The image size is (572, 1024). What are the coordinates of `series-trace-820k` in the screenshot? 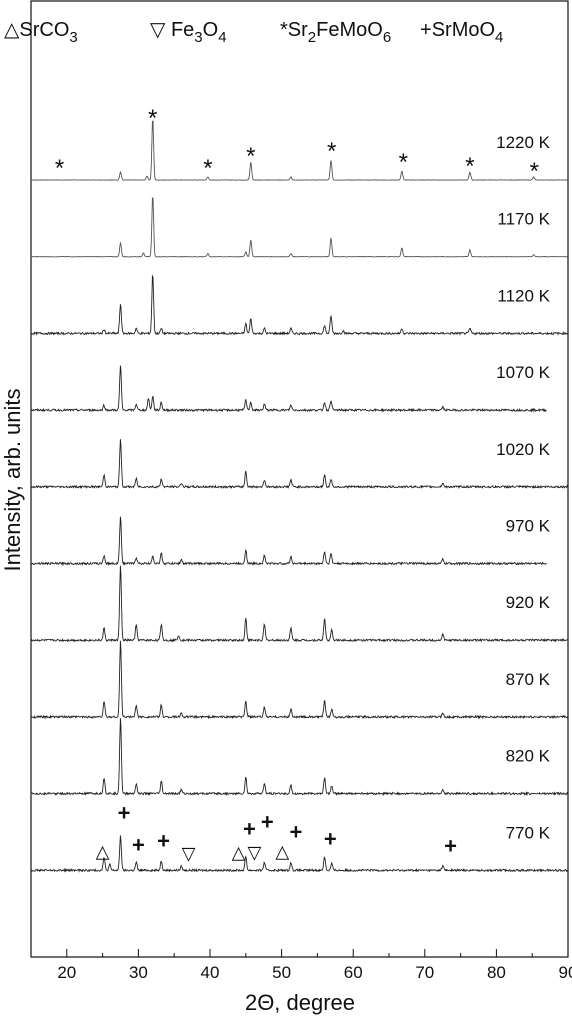 It's located at (299, 757).